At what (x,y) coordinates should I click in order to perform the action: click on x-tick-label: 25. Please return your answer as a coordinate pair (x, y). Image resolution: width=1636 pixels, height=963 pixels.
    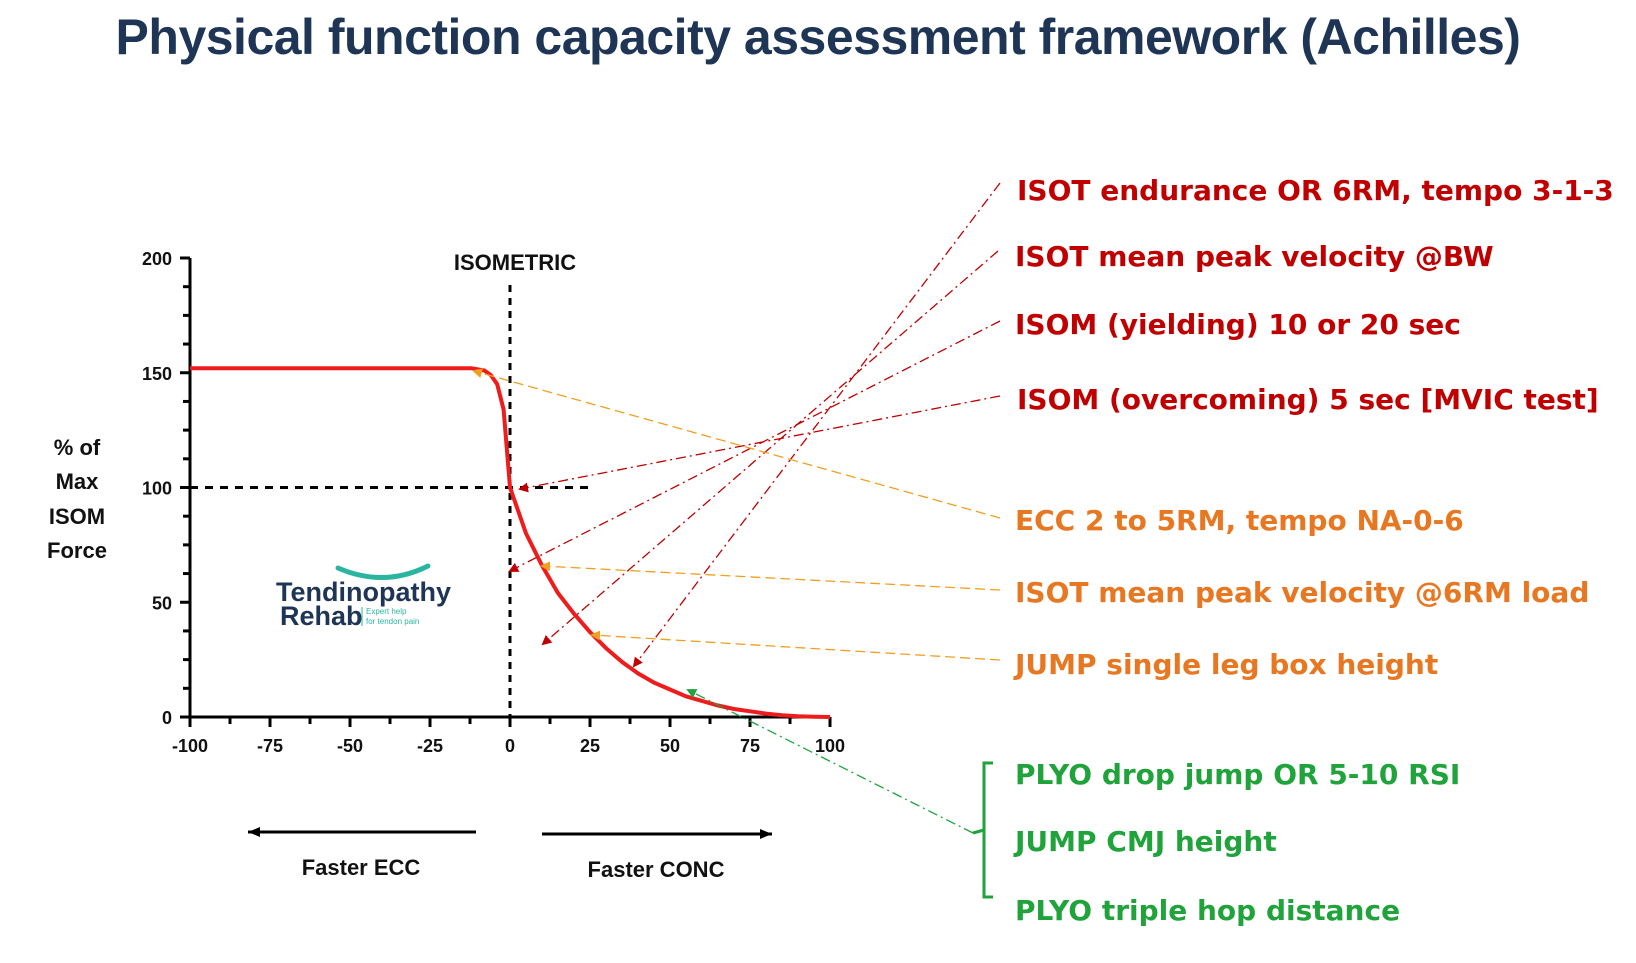
    Looking at the image, I should click on (590, 746).